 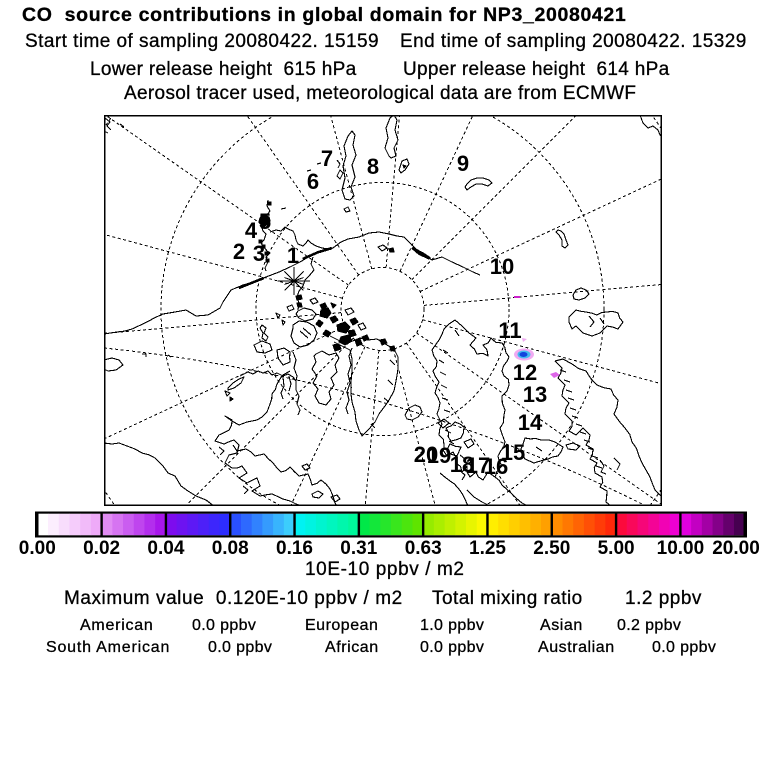 What do you see at coordinates (487, 548) in the screenshot?
I see `svg-text: 1.25` at bounding box center [487, 548].